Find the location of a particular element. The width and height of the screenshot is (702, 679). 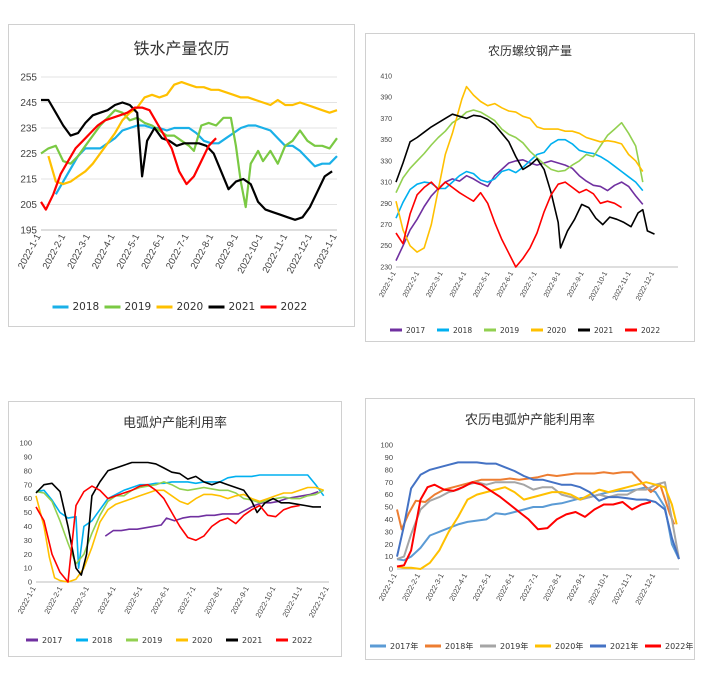

y-tick-label: 50 is located at coordinates (389, 507).